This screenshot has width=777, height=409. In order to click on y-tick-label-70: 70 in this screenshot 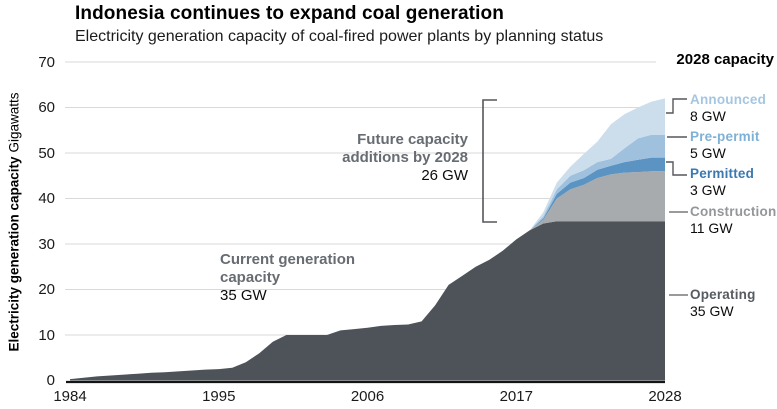, I will do `click(46, 62)`.